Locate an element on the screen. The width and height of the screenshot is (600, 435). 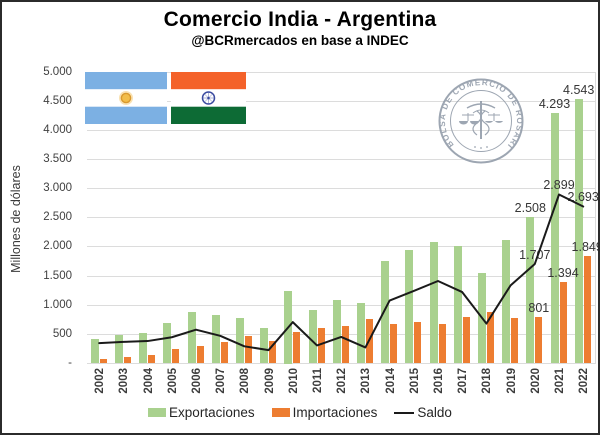
bar-exportaciones-2014 is located at coordinates (385, 312).